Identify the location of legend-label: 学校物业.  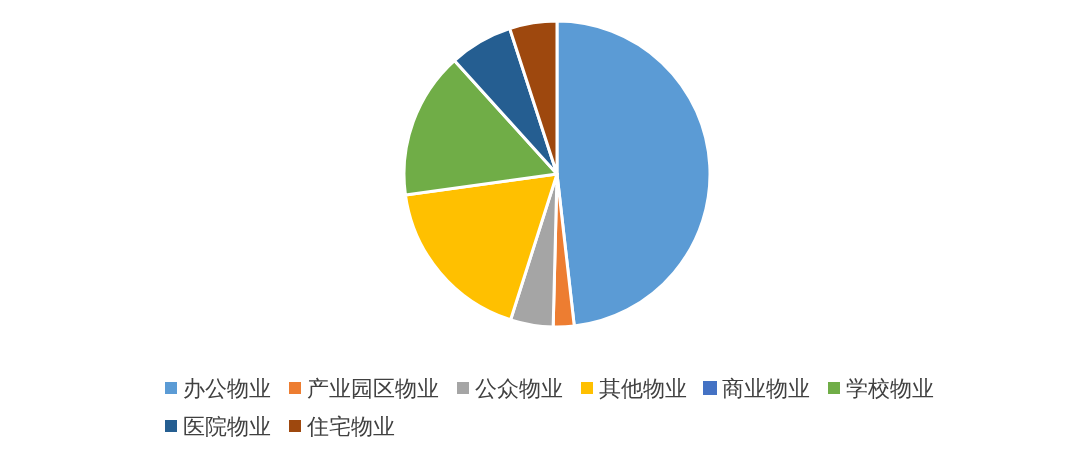
(890, 388).